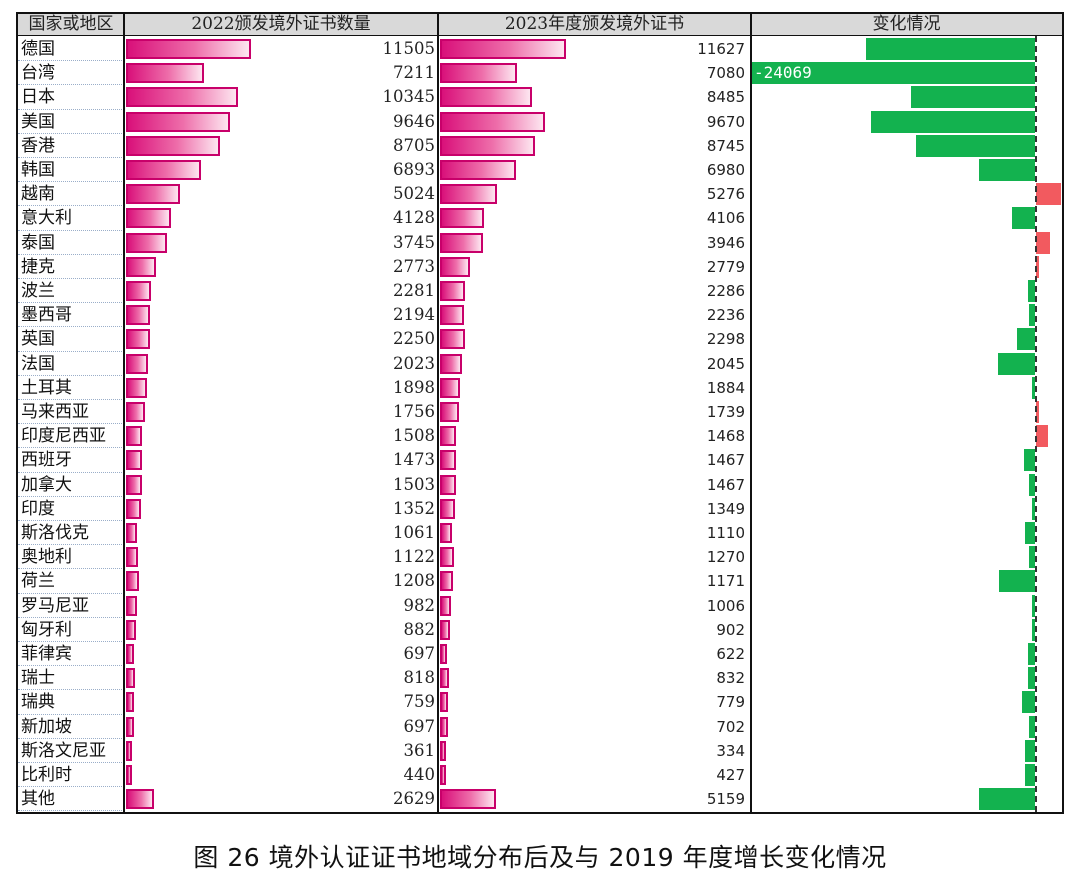  Describe the element at coordinates (71, 606) in the screenshot. I see `region-name: 罗马尼亚` at that location.